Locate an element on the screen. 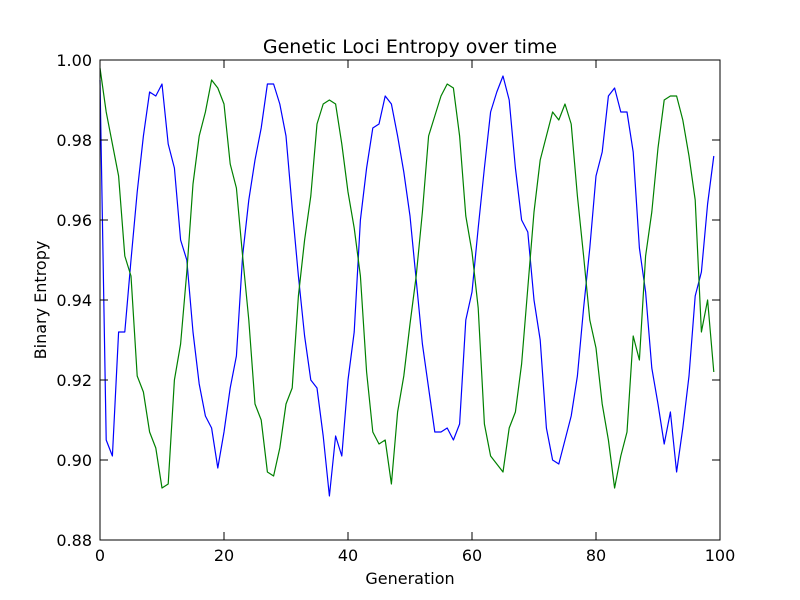  y-axis-label: Binary Entropy is located at coordinates (40, 300).